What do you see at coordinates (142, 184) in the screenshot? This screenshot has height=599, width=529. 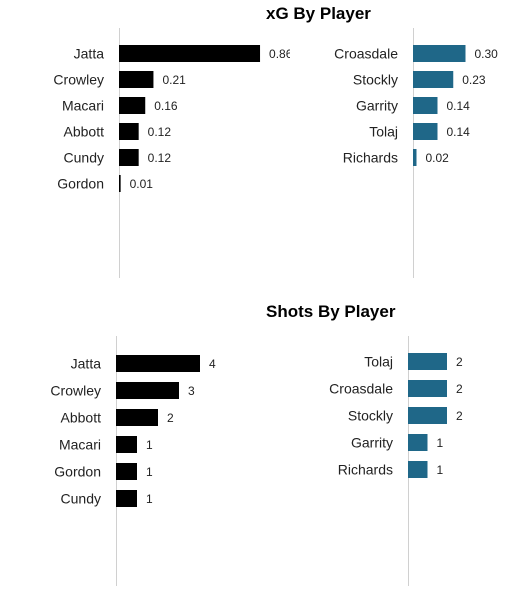 I see `value-label: 0.01` at bounding box center [142, 184].